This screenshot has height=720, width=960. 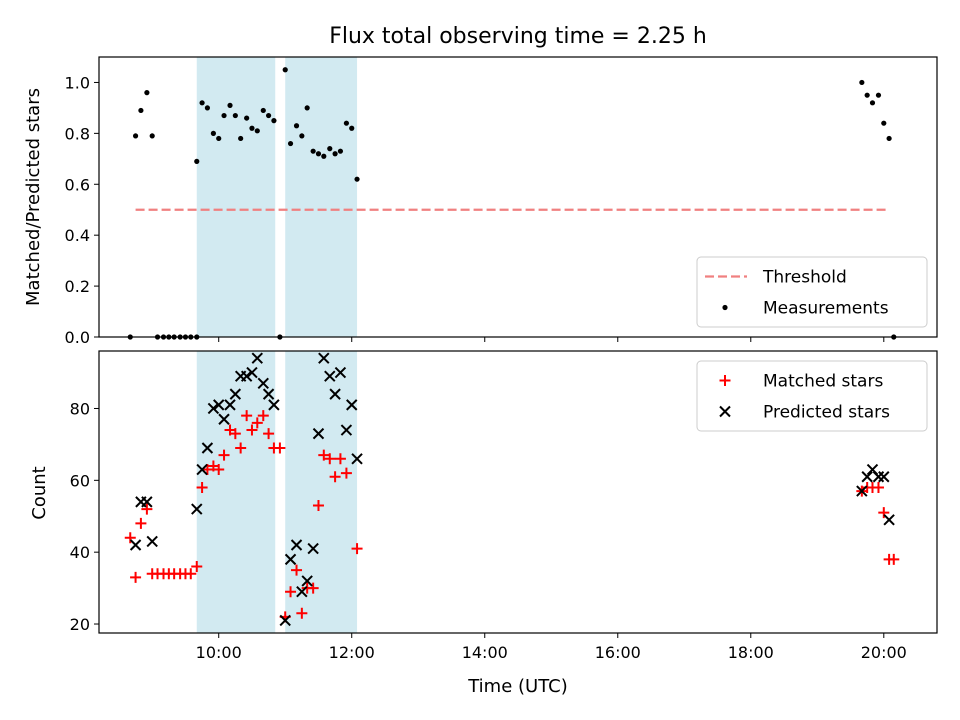 I want to click on y-tick-label: 0.4, so click(x=77, y=235).